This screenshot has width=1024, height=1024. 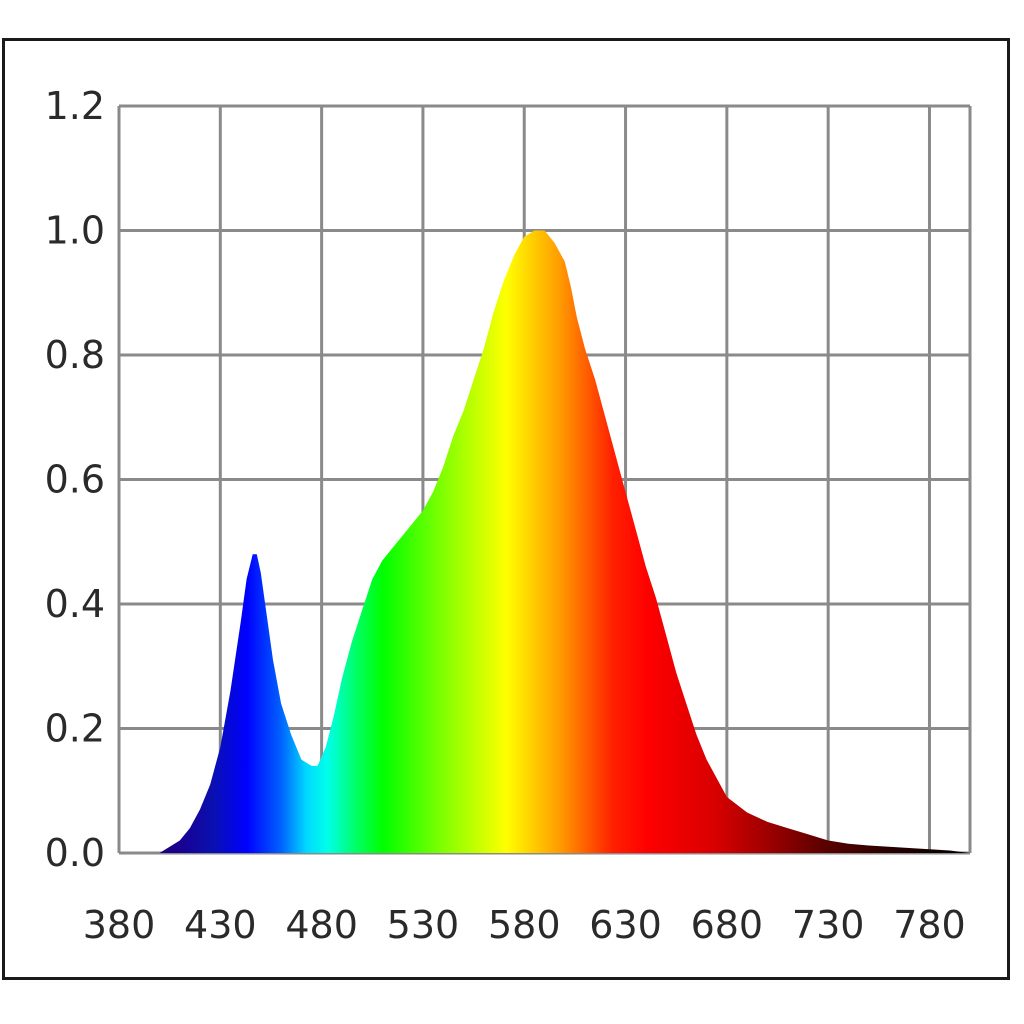 I want to click on y-tick-label: 0.2, so click(x=75, y=729).